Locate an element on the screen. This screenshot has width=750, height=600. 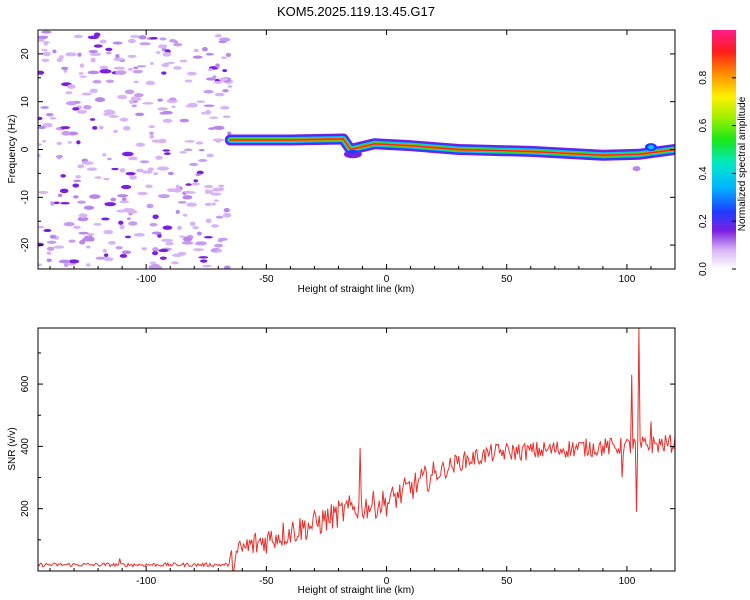
signal-track is located at coordinates (449, 152).